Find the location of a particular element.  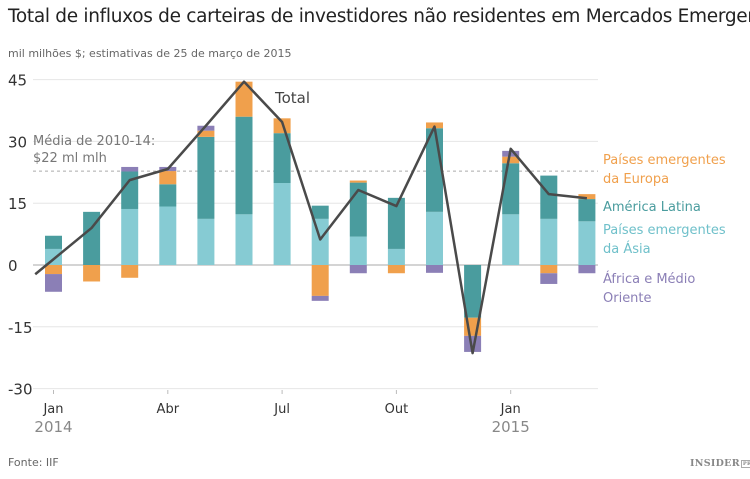

y-tick-label: -30 is located at coordinates (20, 390).